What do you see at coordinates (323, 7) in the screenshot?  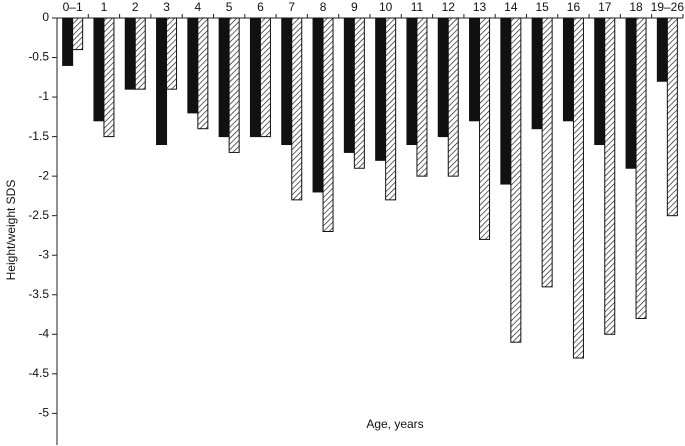 I see `x-tick-label: 8` at bounding box center [323, 7].